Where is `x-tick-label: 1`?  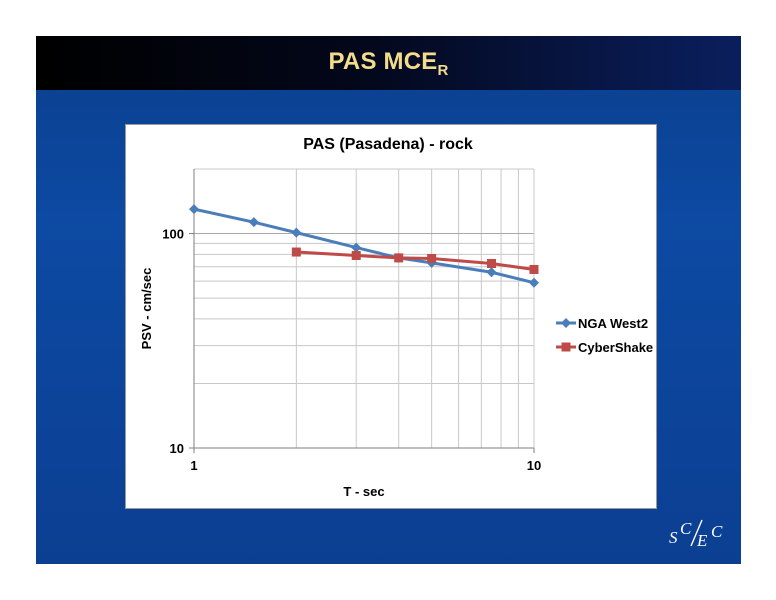
x-tick-label: 1 is located at coordinates (193, 465).